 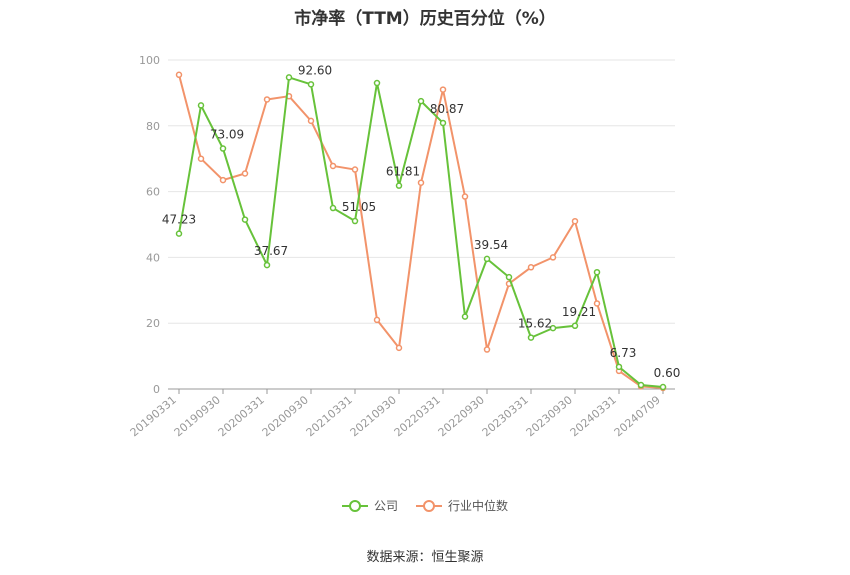 I want to click on x-tick-label: 20200930, so click(x=285, y=416).